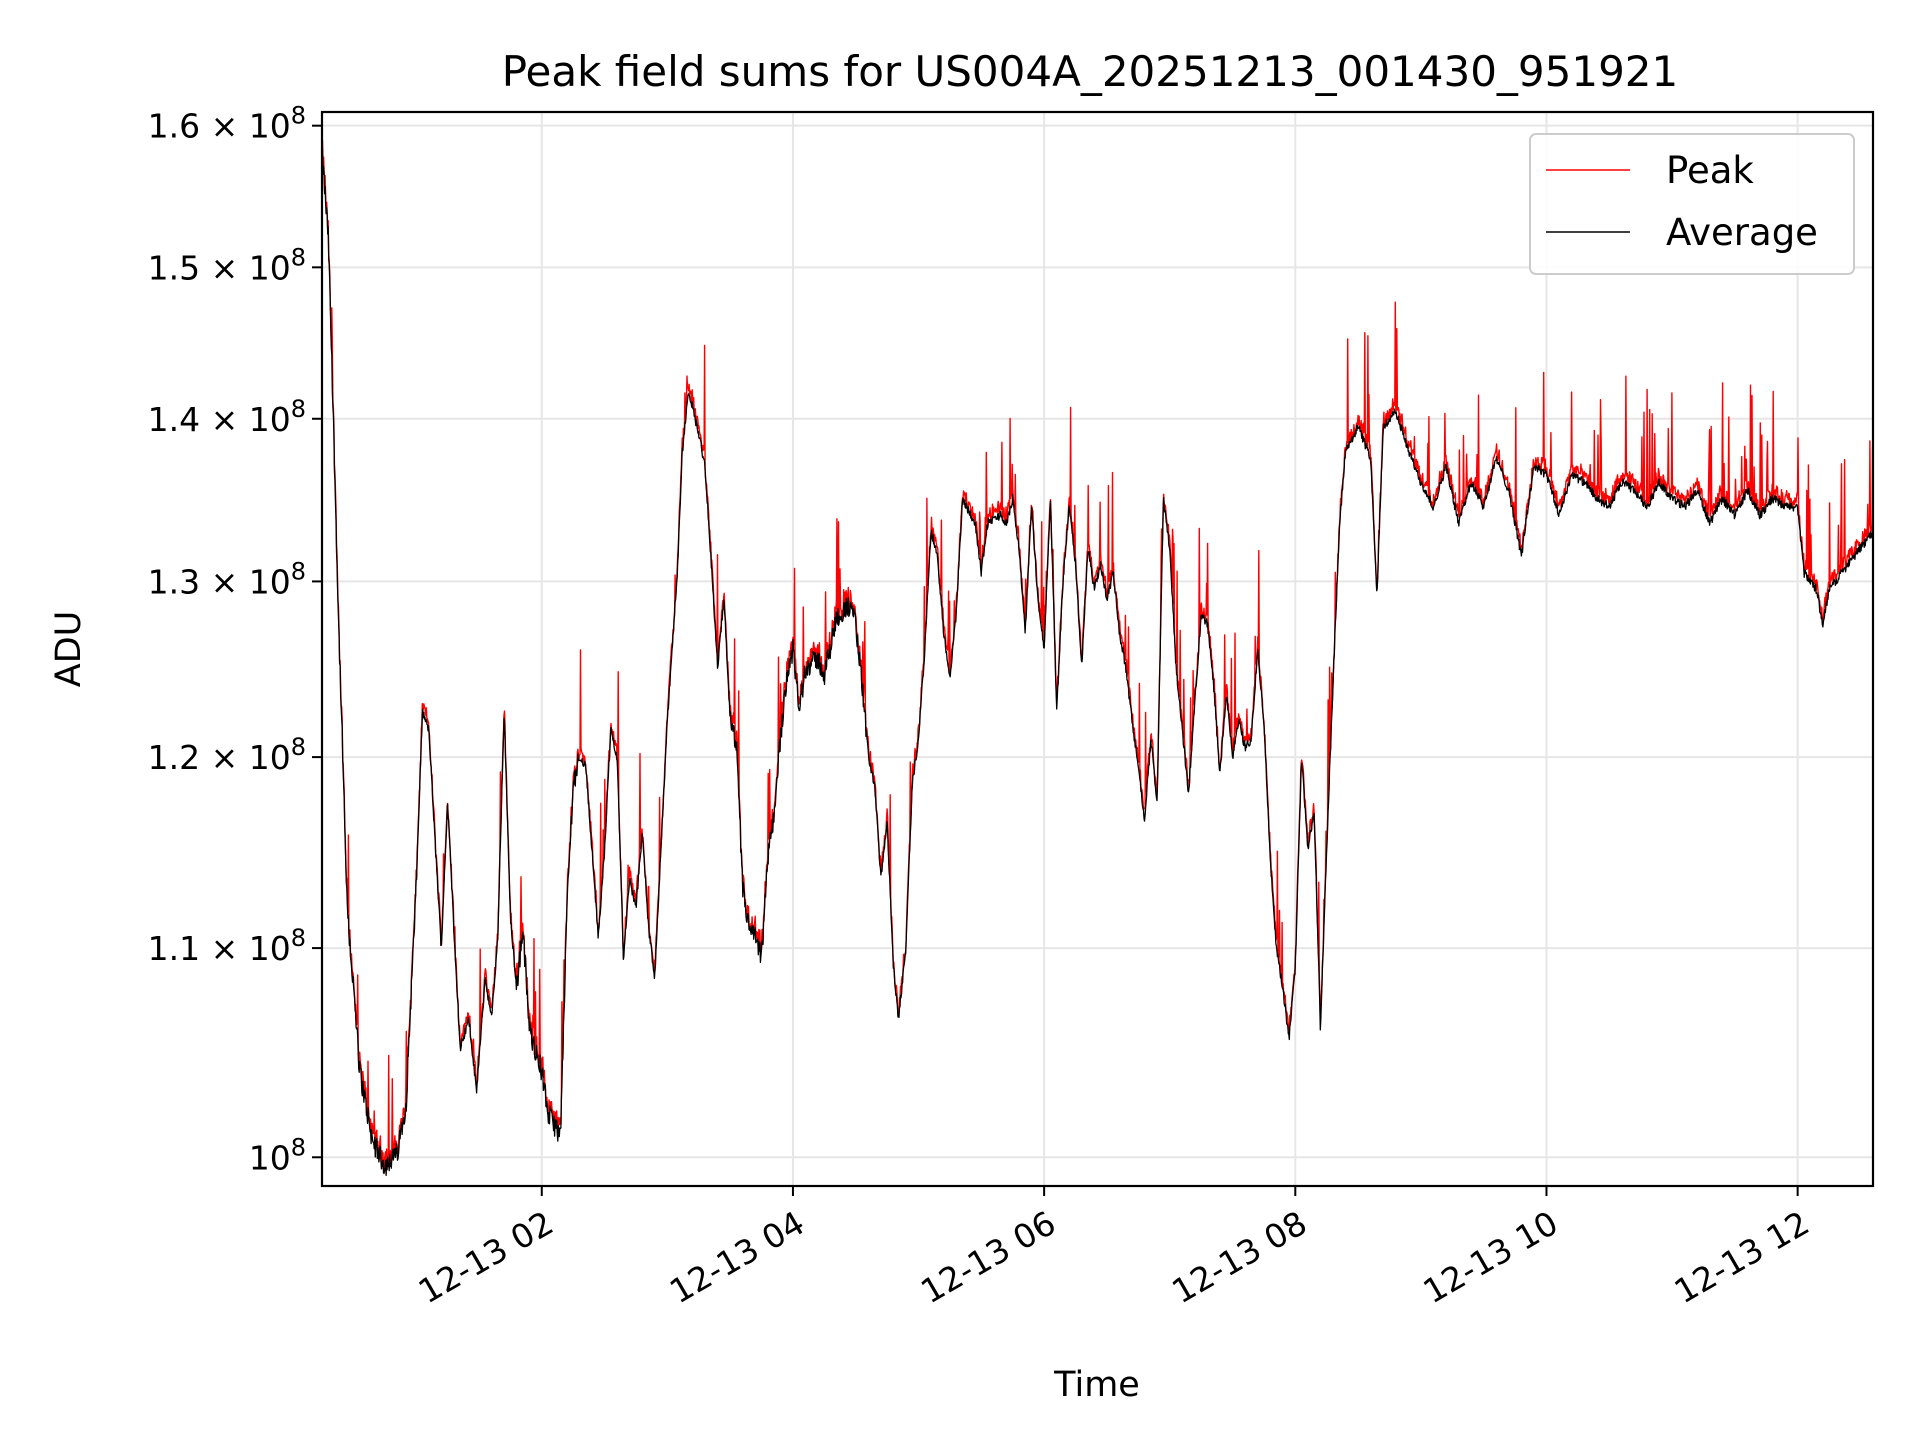 Image resolution: width=1920 pixels, height=1440 pixels. Describe the element at coordinates (1710, 170) in the screenshot. I see `legend-peak-label: Peak` at that location.